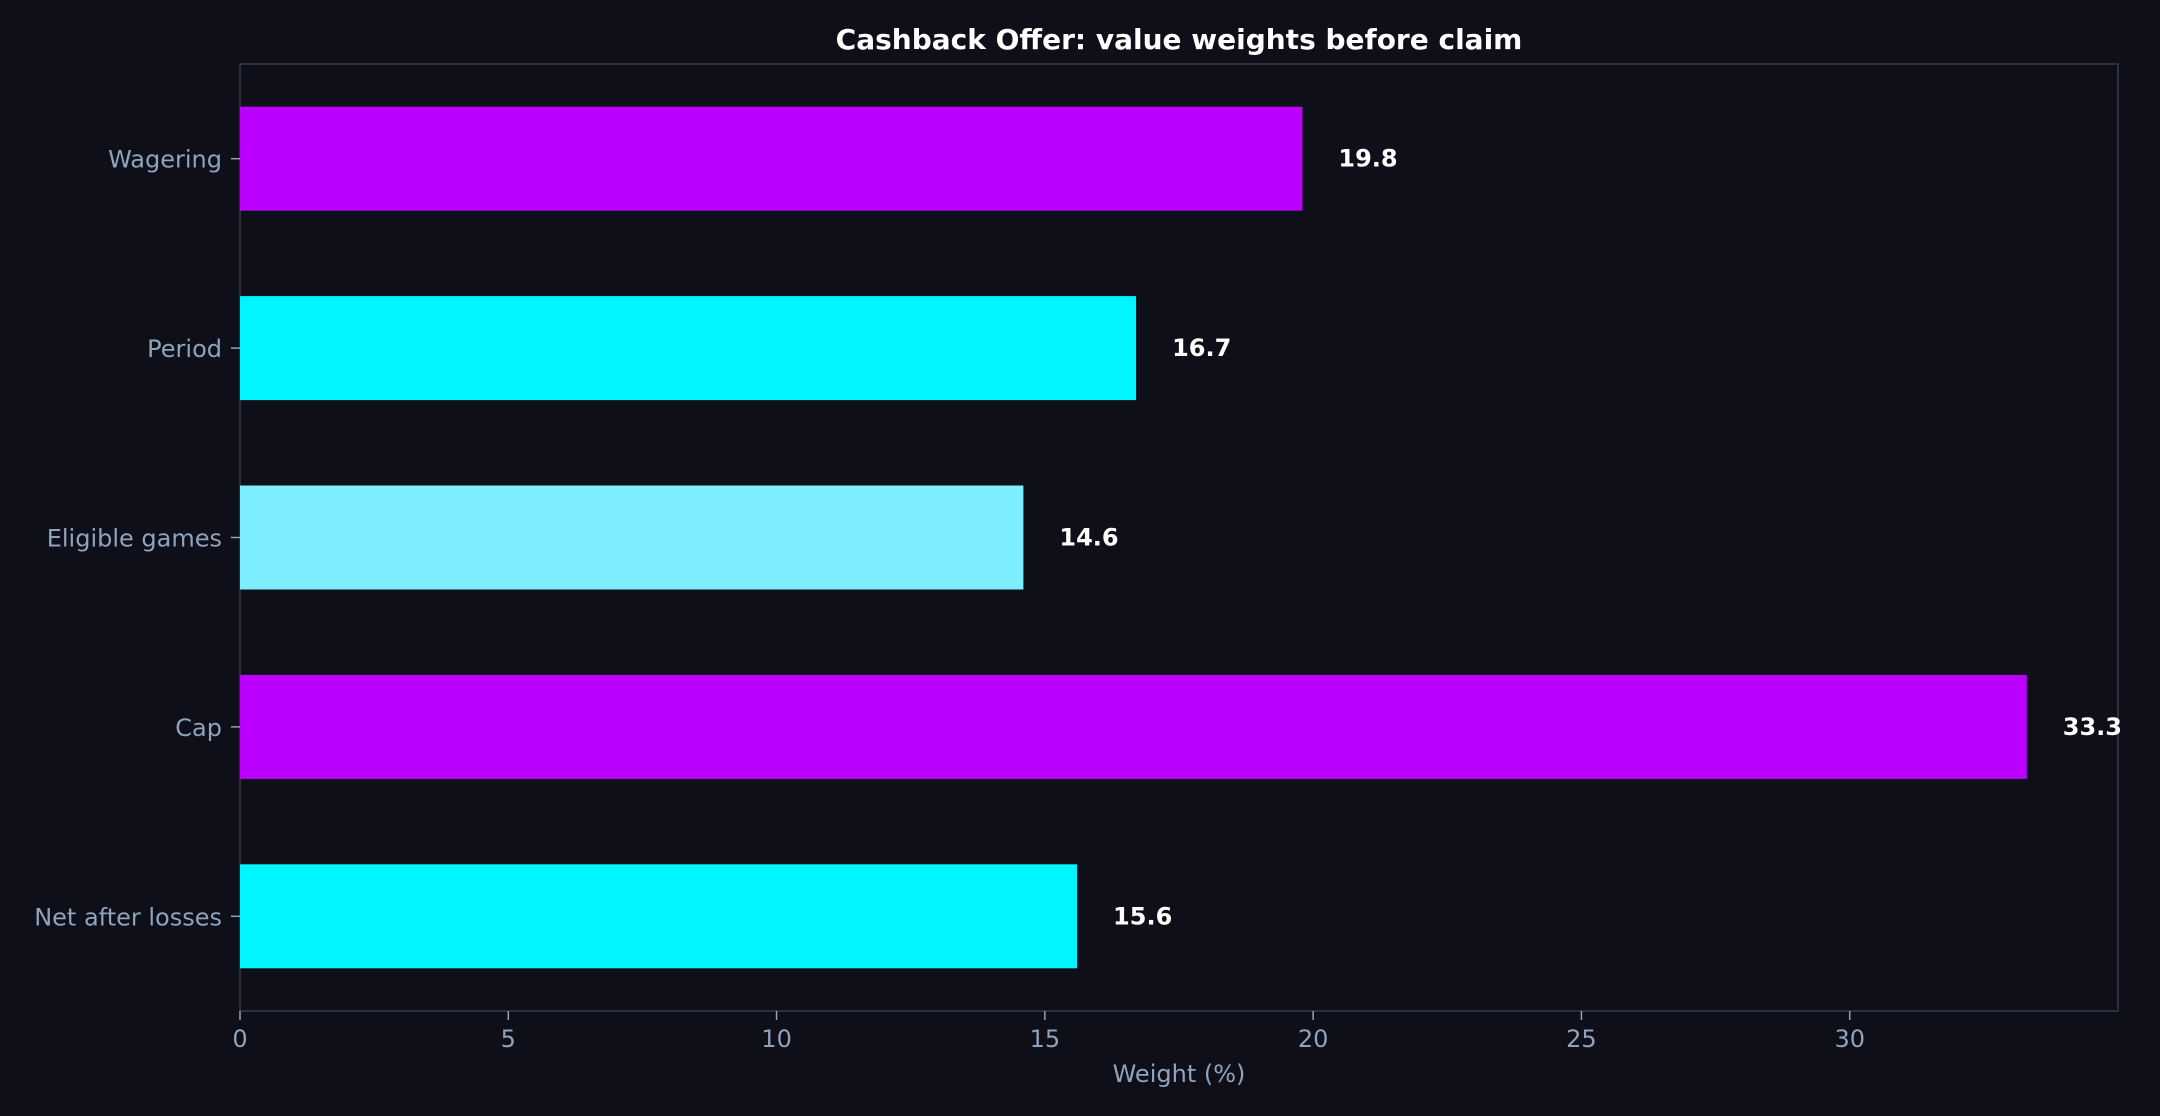 This screenshot has height=1116, width=2160. I want to click on y-tick-label: Cap, so click(198, 728).